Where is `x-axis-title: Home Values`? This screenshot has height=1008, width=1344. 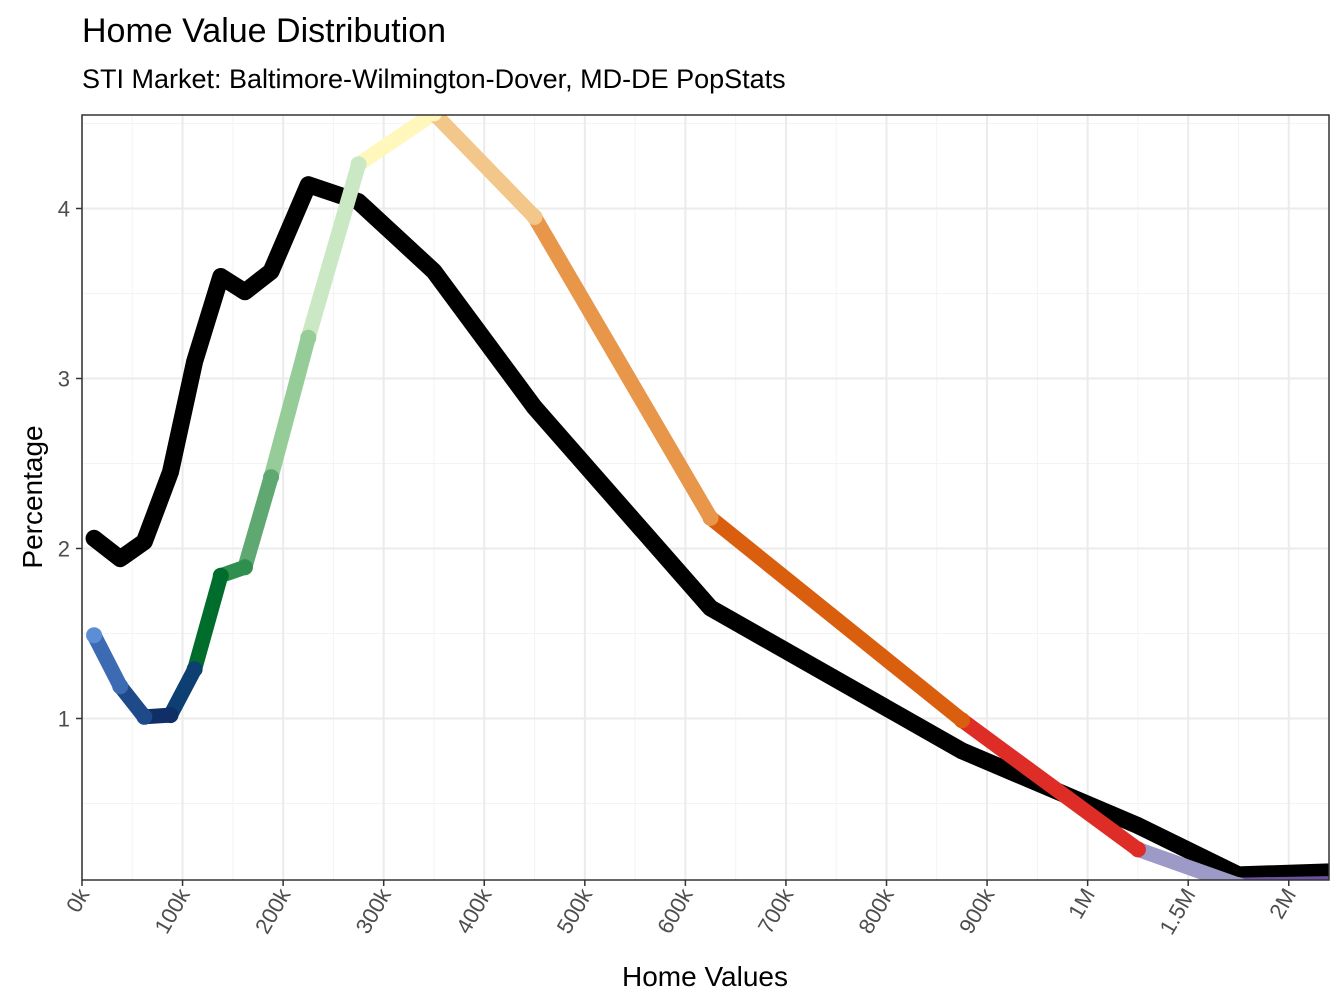
x-axis-title: Home Values is located at coordinates (705, 976).